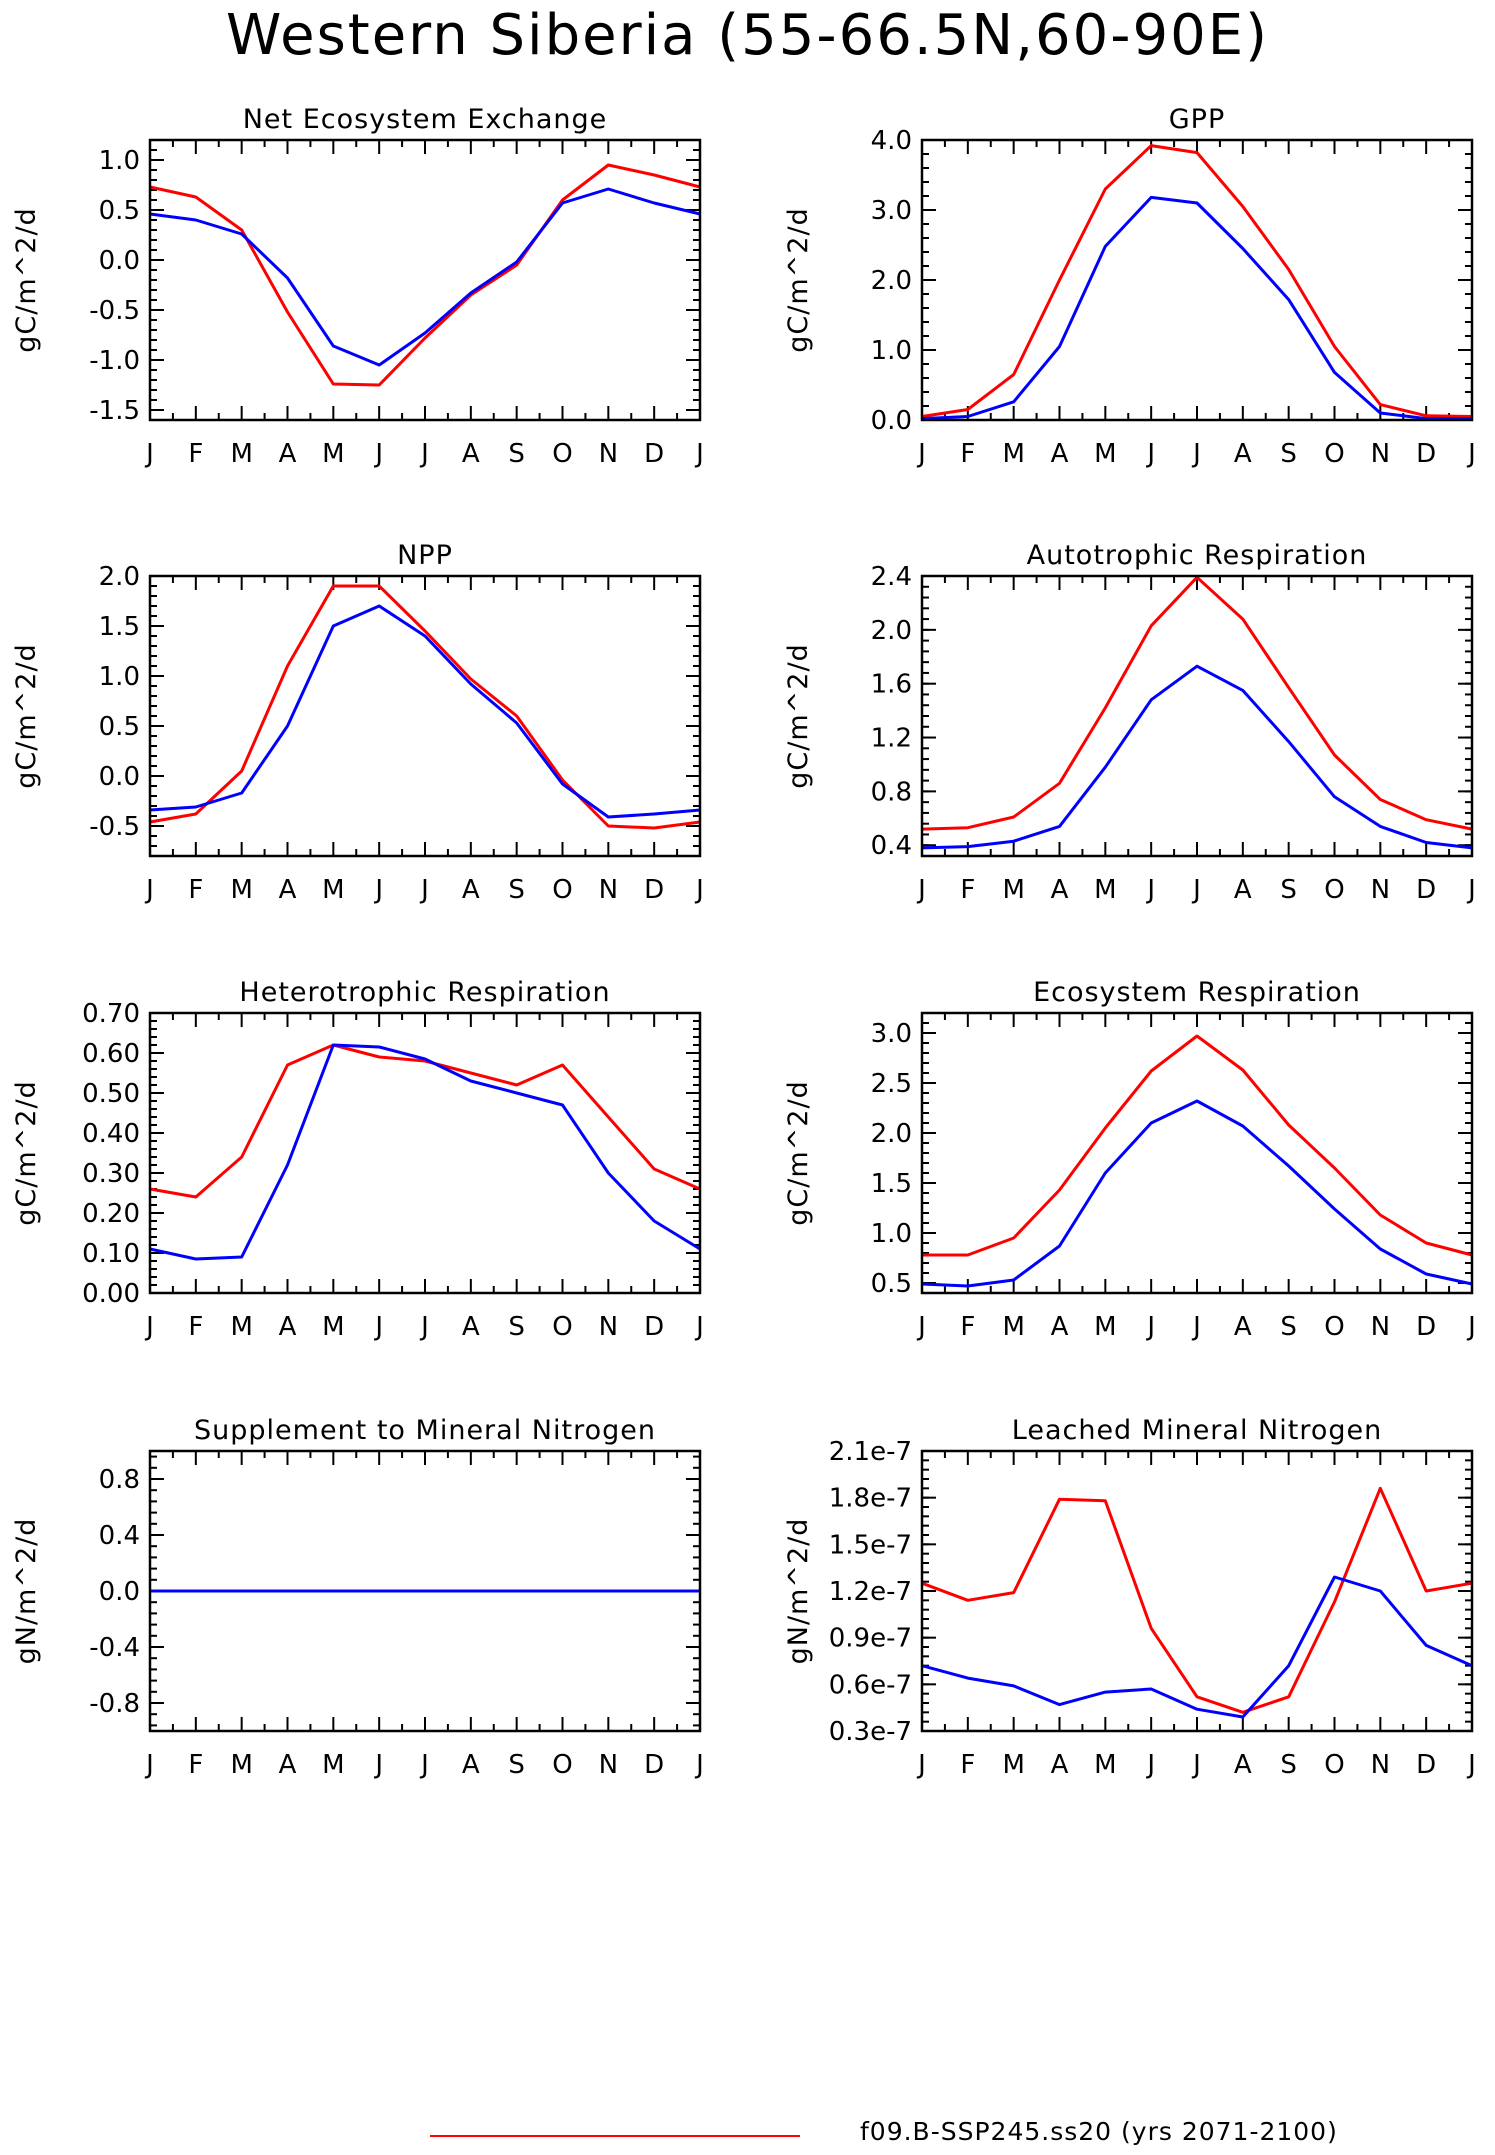 Image resolution: width=1495 pixels, height=2155 pixels. I want to click on panel-title: Heterotrophic Respiration, so click(424, 992).